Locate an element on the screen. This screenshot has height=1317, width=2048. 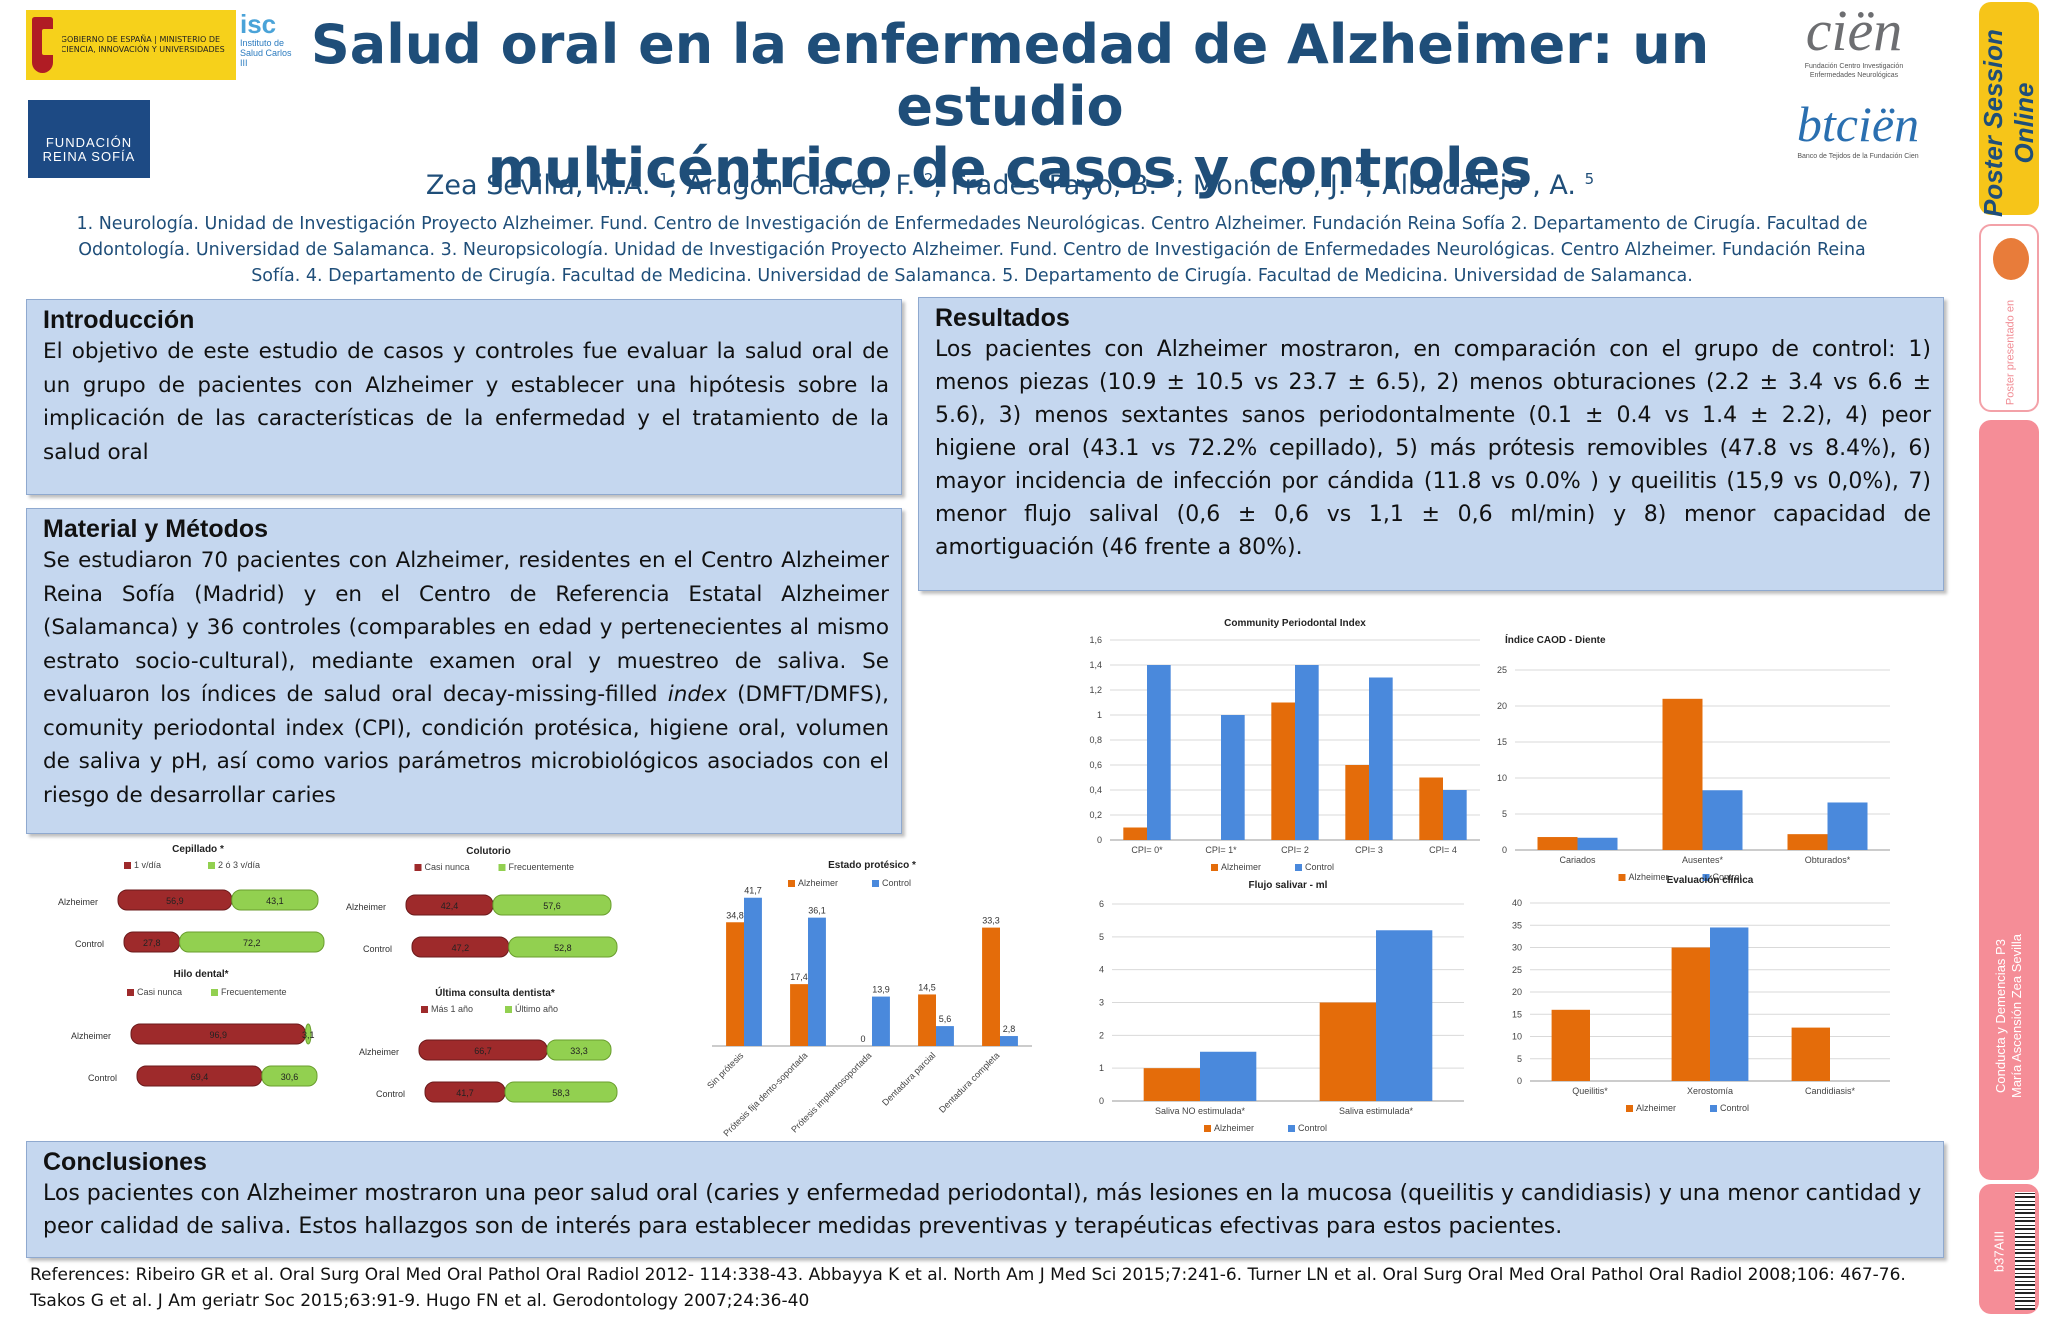
data-label: 41,7 is located at coordinates (465, 1093).